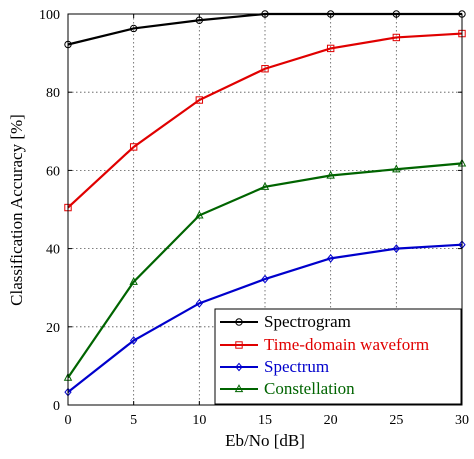 The image size is (474, 459). What do you see at coordinates (53, 171) in the screenshot?
I see `y-tick-label: 60` at bounding box center [53, 171].